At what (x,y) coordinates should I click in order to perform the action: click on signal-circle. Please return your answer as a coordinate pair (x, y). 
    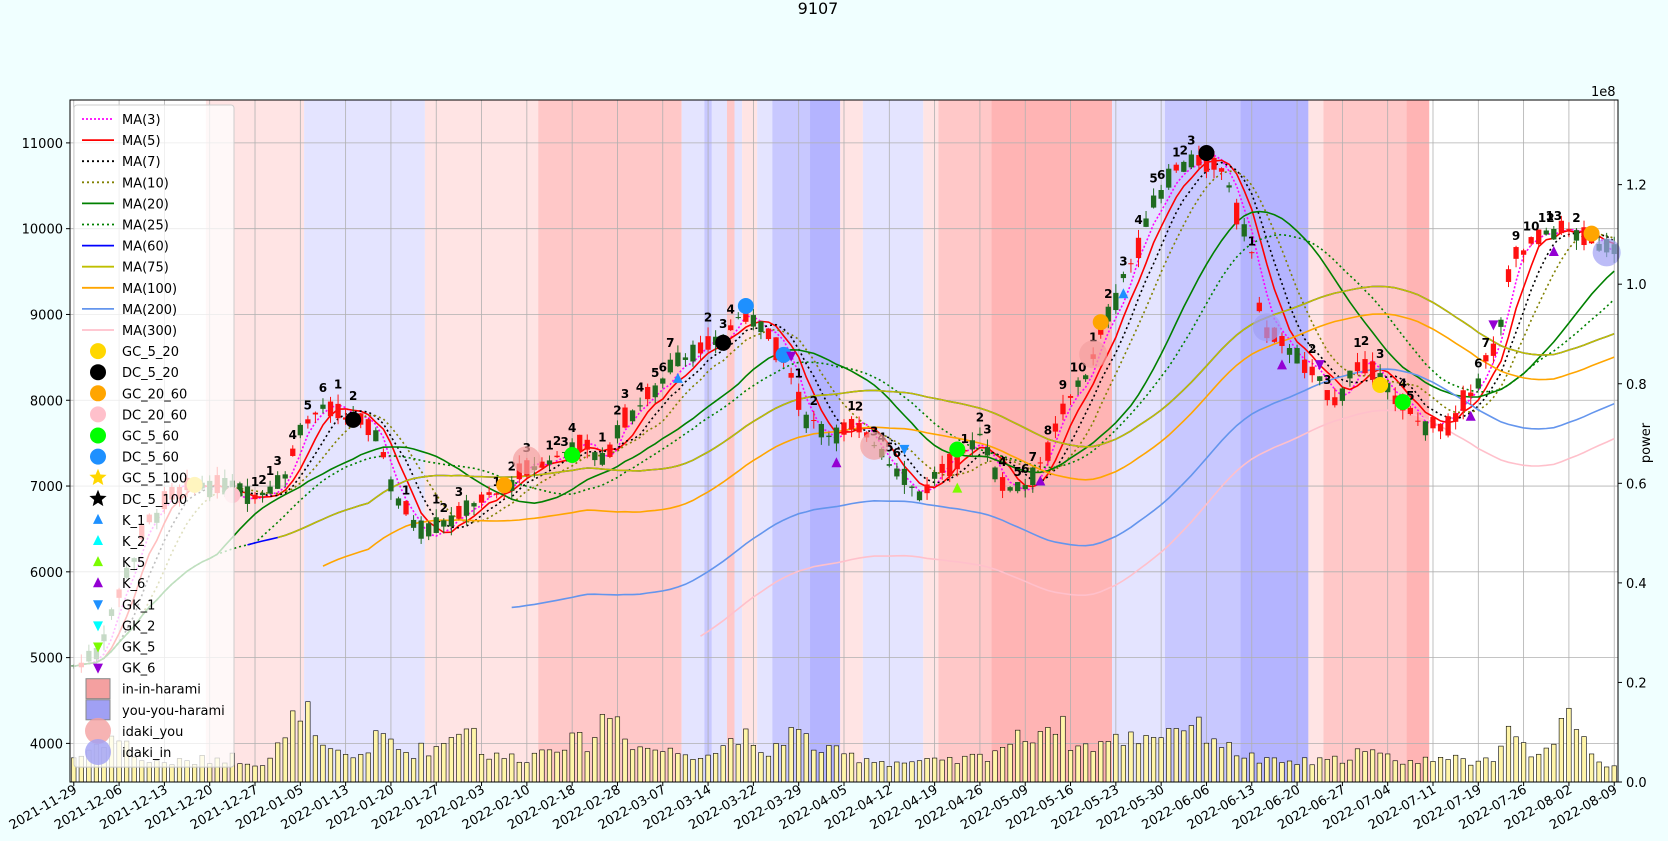
    Looking at the image, I should click on (1591, 233).